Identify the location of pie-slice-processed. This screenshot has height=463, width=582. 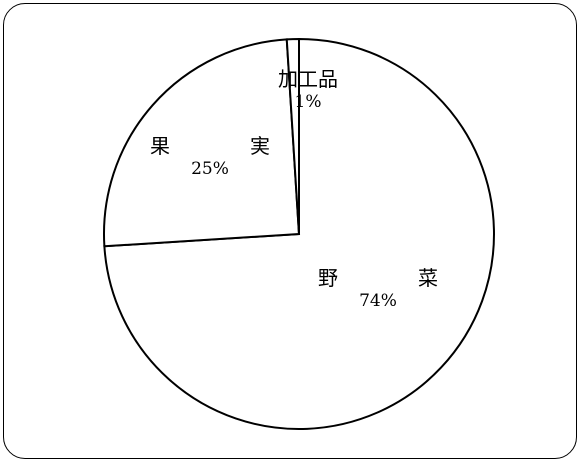
(292, 136).